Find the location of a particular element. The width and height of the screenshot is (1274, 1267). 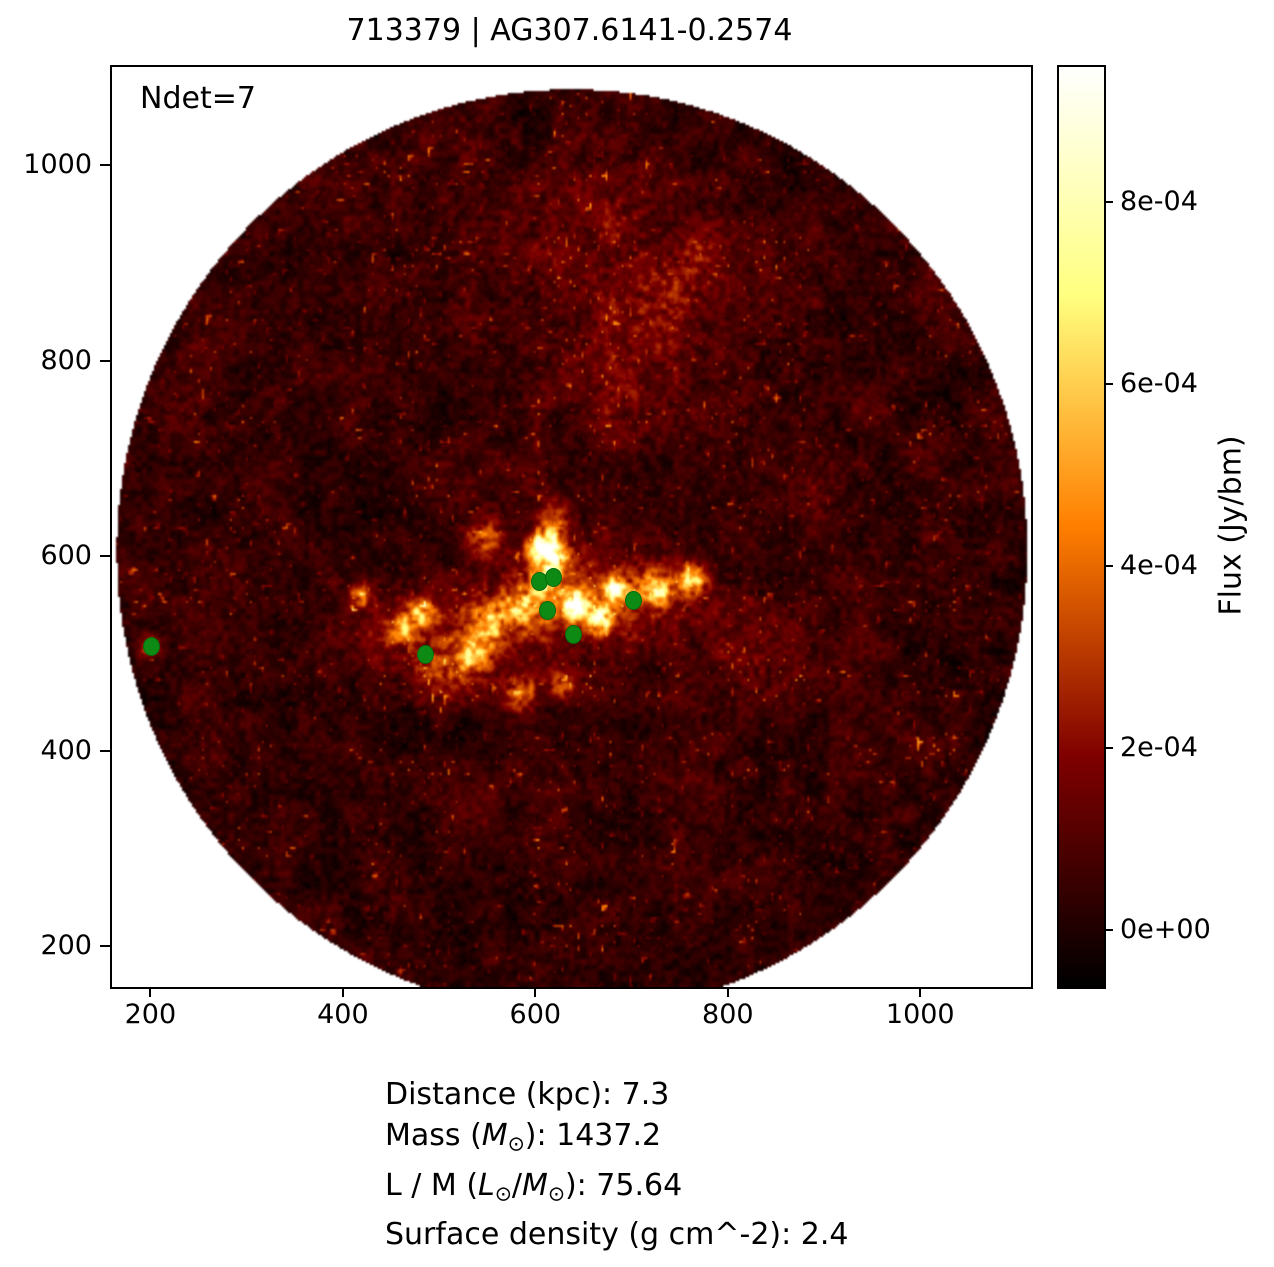

info-line-l-over-m: L / M (L⊙/M⊙): 75.64 is located at coordinates (616, 1190).